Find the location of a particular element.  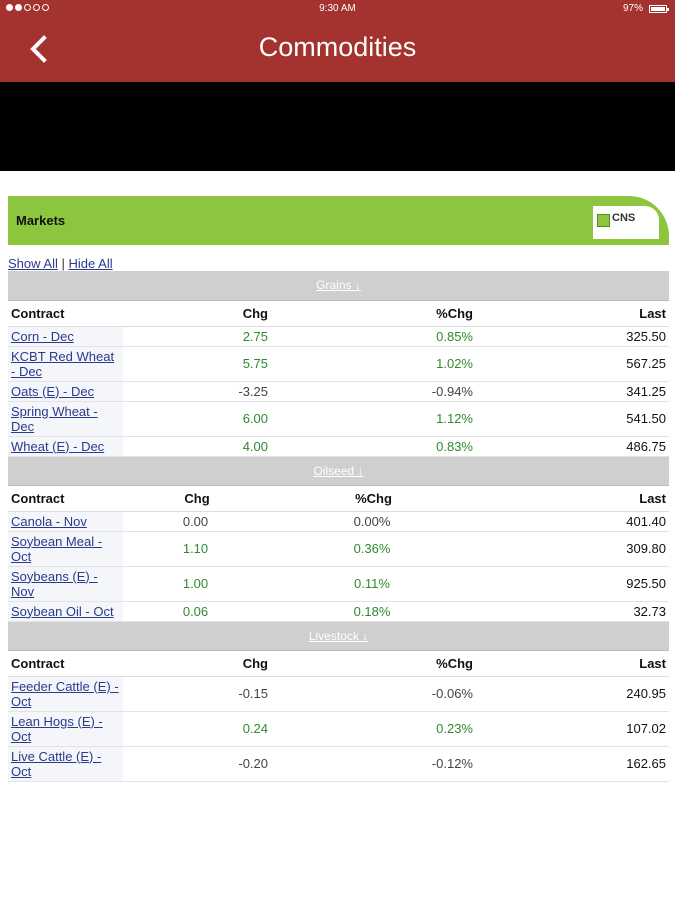

chg-cell: -0.20 is located at coordinates (197, 764).